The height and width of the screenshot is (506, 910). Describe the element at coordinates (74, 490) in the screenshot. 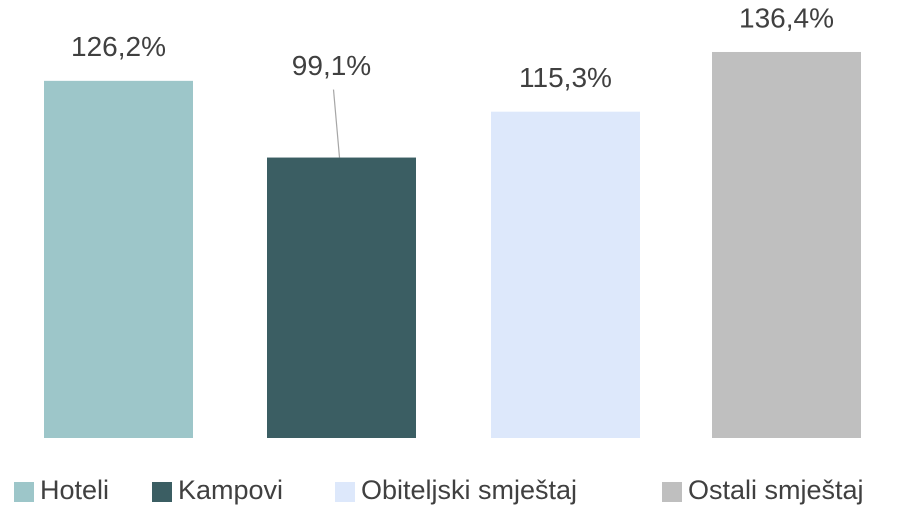

I see `legend-label: Hoteli` at that location.